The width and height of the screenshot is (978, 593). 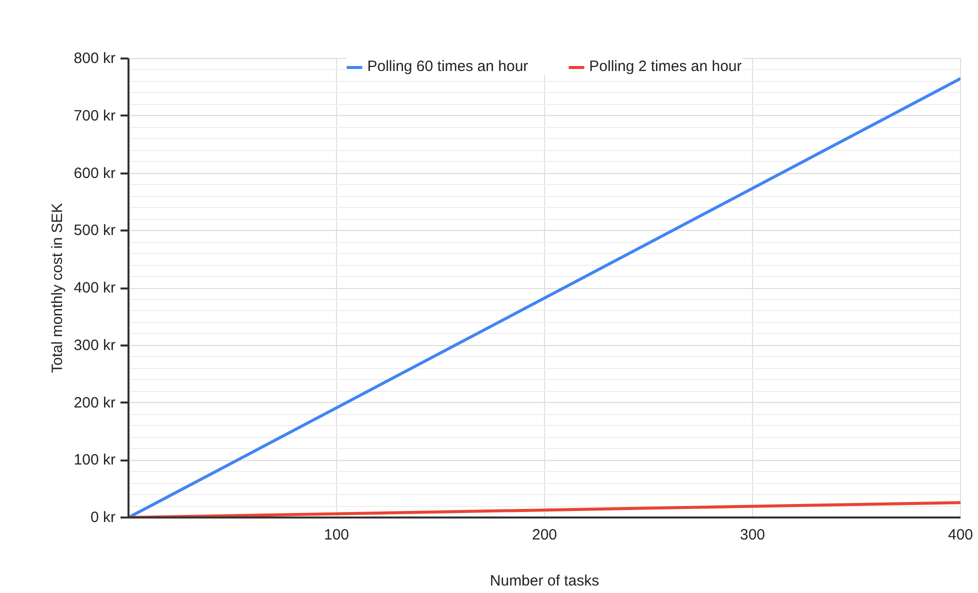 I want to click on y-tick-label: 600 kr, so click(x=95, y=173).